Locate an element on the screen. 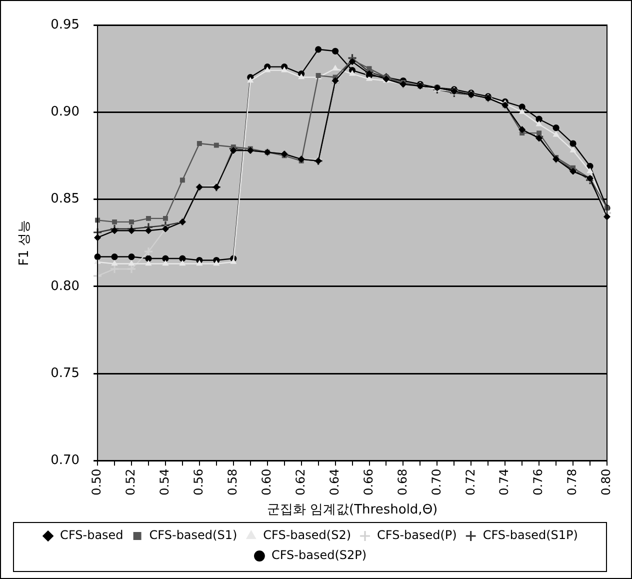 This screenshot has width=632, height=579. x-axis-title: 군집화 임계값(Threshold,Θ) is located at coordinates (352, 510).